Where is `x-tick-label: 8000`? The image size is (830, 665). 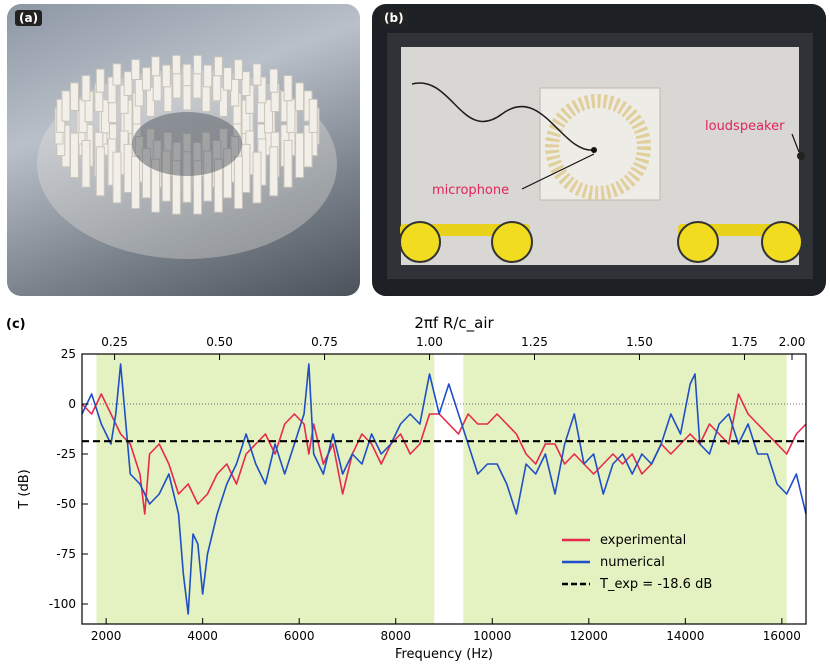
x-tick-label: 8000 is located at coordinates (395, 636).